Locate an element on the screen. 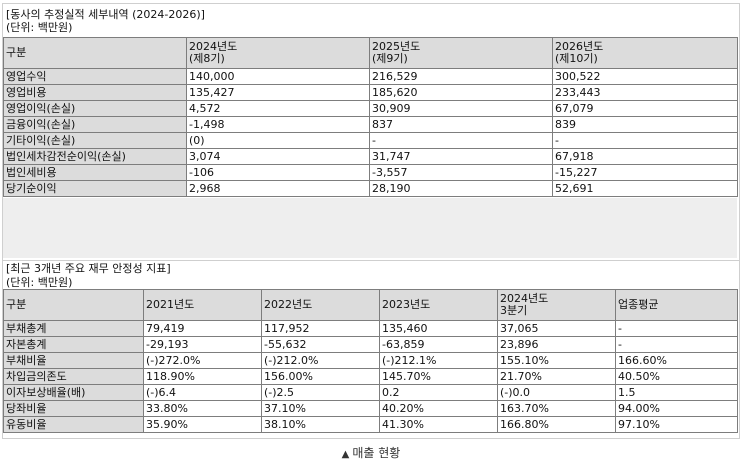  row-label: 유동비율 is located at coordinates (73, 424).